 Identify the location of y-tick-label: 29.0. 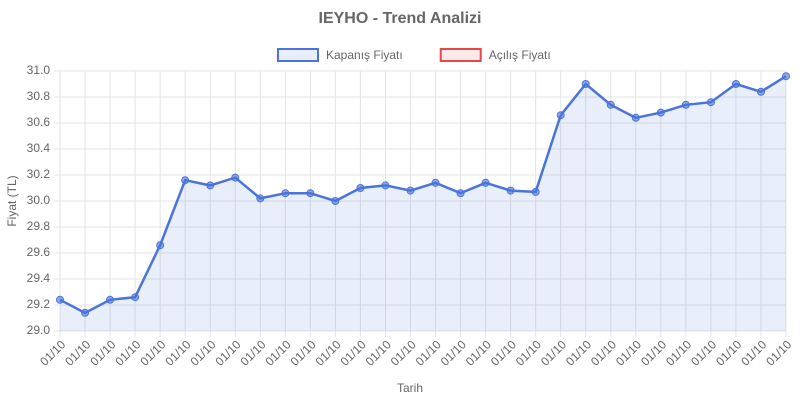
(39, 330).